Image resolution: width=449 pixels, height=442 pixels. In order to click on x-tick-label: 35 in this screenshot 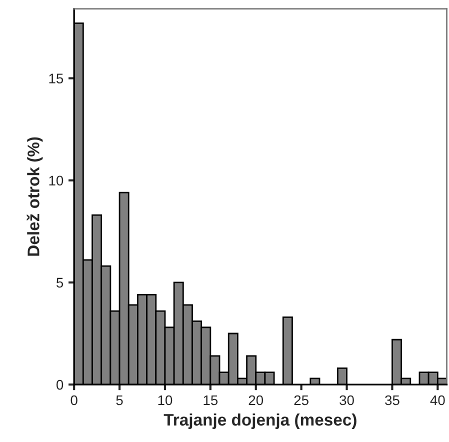, I will do `click(392, 400)`.